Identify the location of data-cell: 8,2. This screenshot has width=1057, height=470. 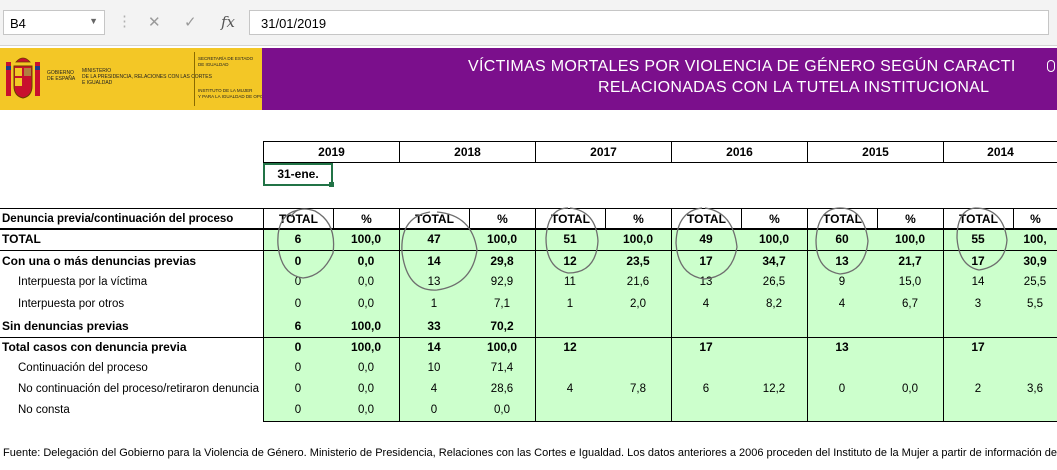
(774, 304).